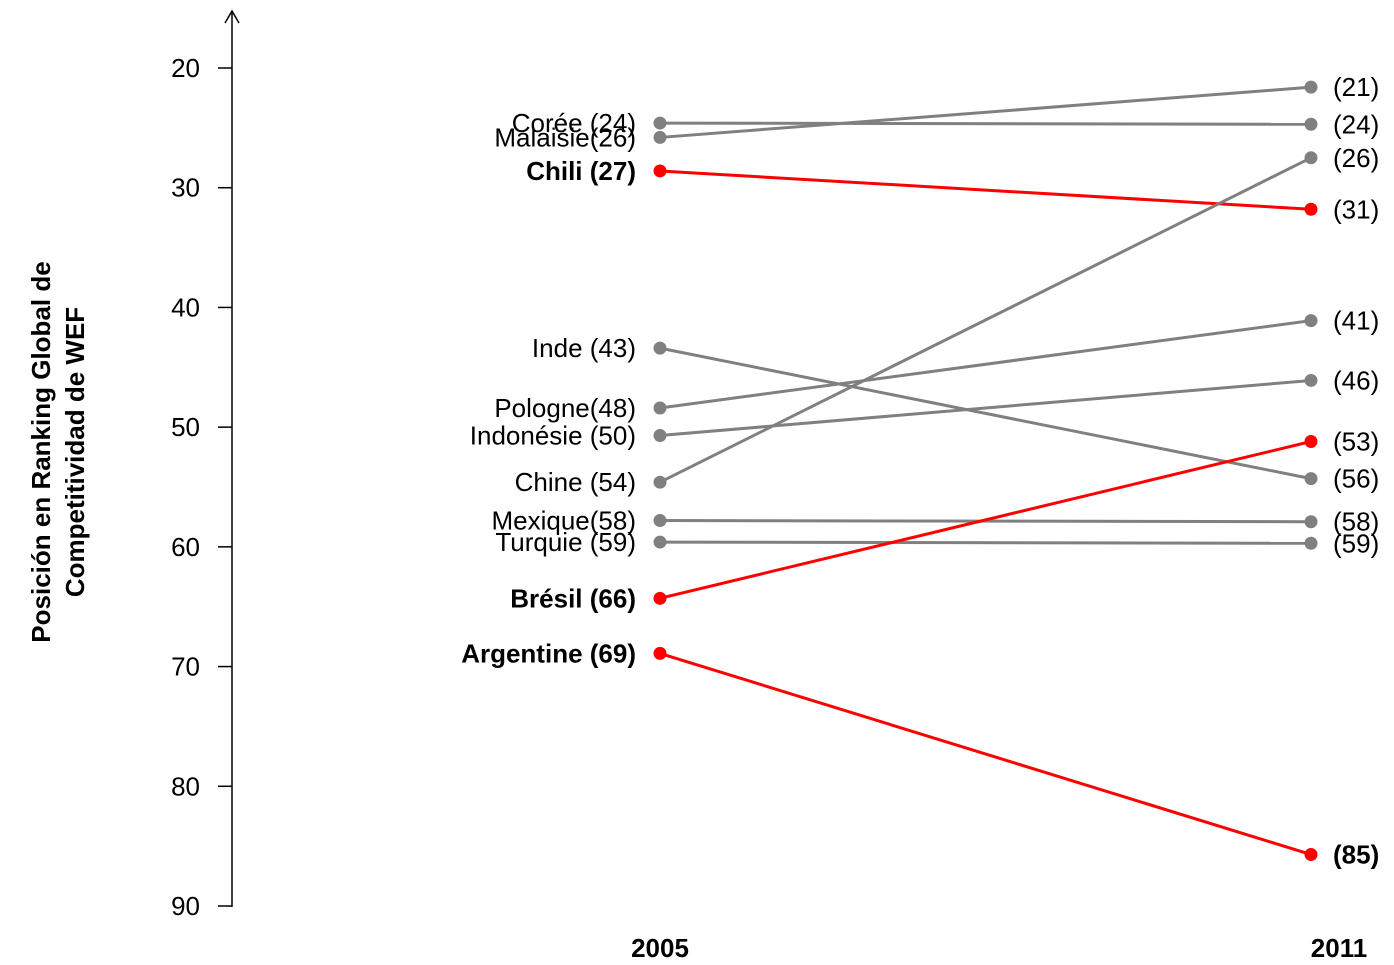  Describe the element at coordinates (574, 123) in the screenshot. I see `label-2005: Corée (24)` at that location.